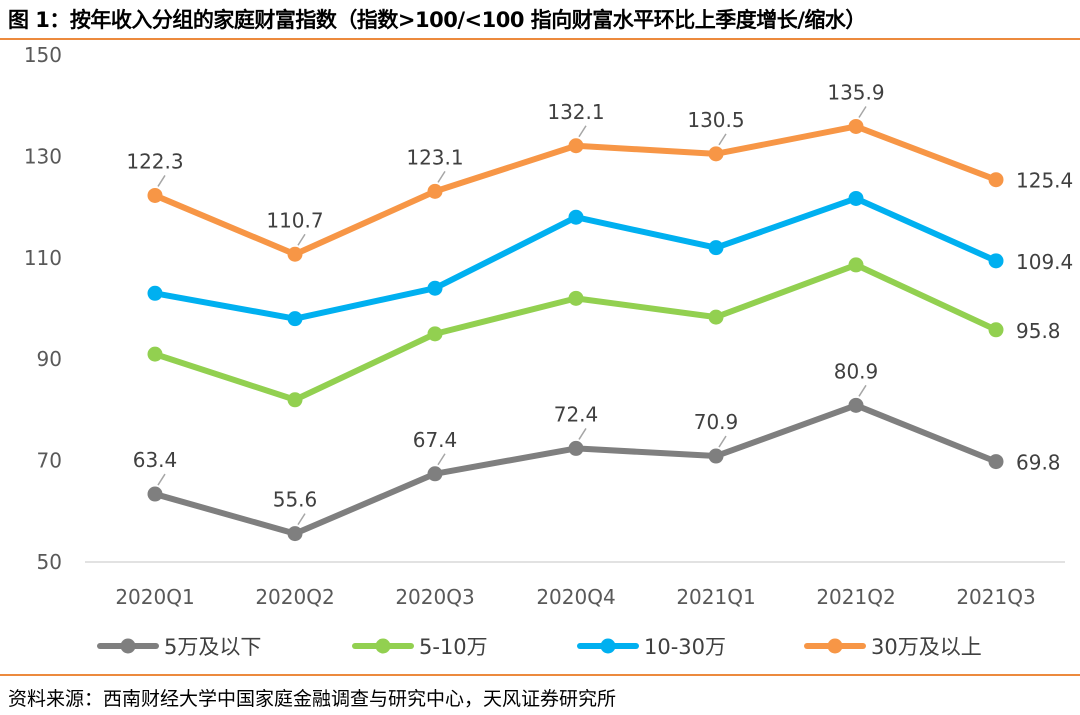 This screenshot has width=1080, height=715. Describe the element at coordinates (576, 414) in the screenshot. I see `data-label: 72.4` at that location.